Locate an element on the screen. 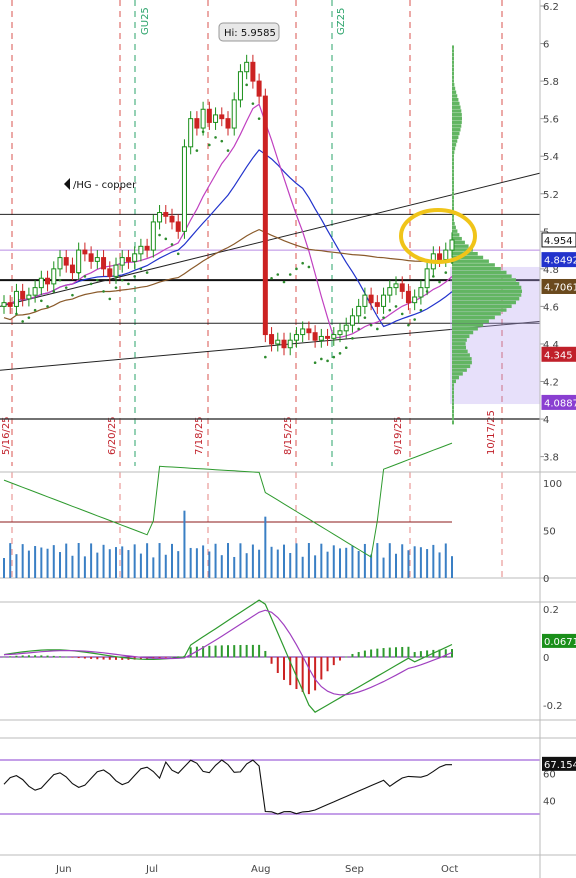 This screenshot has width=576, height=878. macd-tick-label: -0.2 is located at coordinates (553, 706).